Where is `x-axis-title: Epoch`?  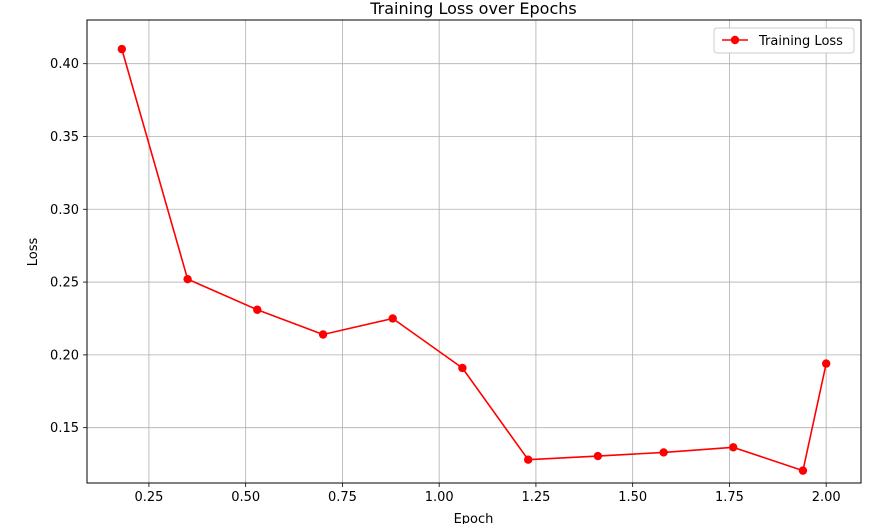 x-axis-title: Epoch is located at coordinates (474, 518).